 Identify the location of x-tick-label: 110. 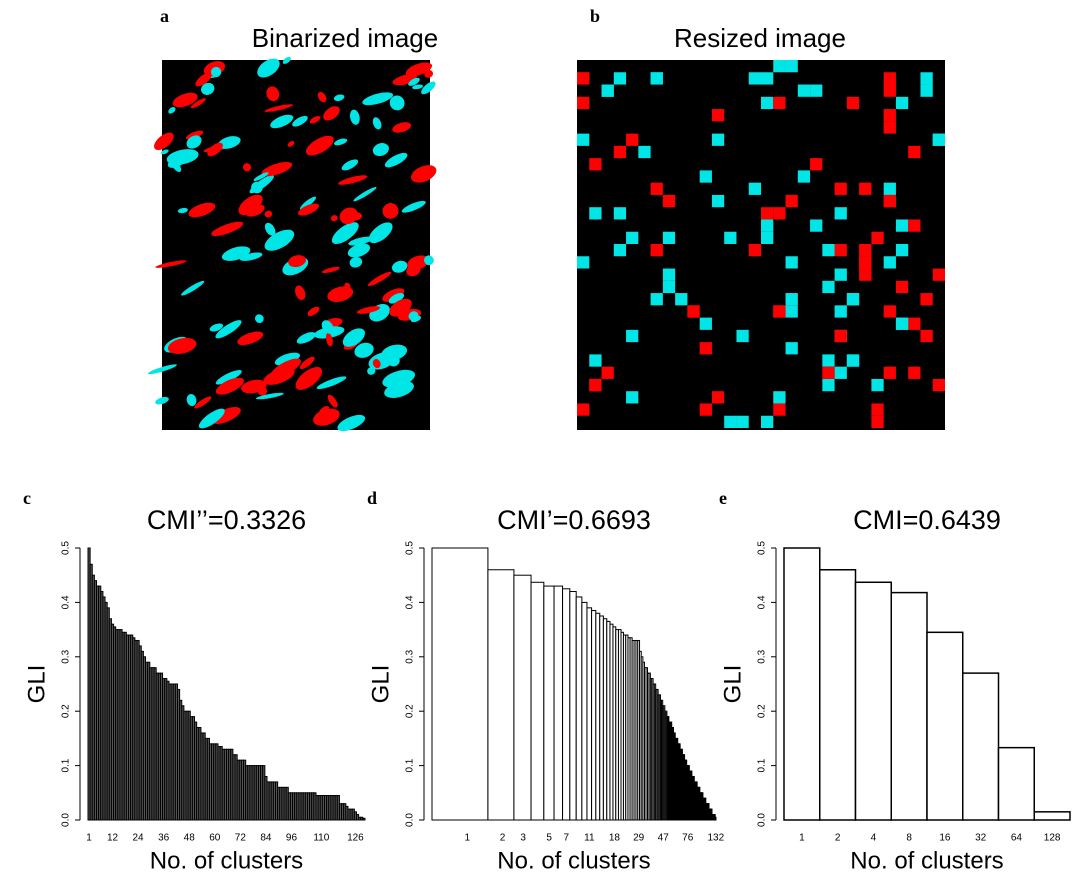
(321, 838).